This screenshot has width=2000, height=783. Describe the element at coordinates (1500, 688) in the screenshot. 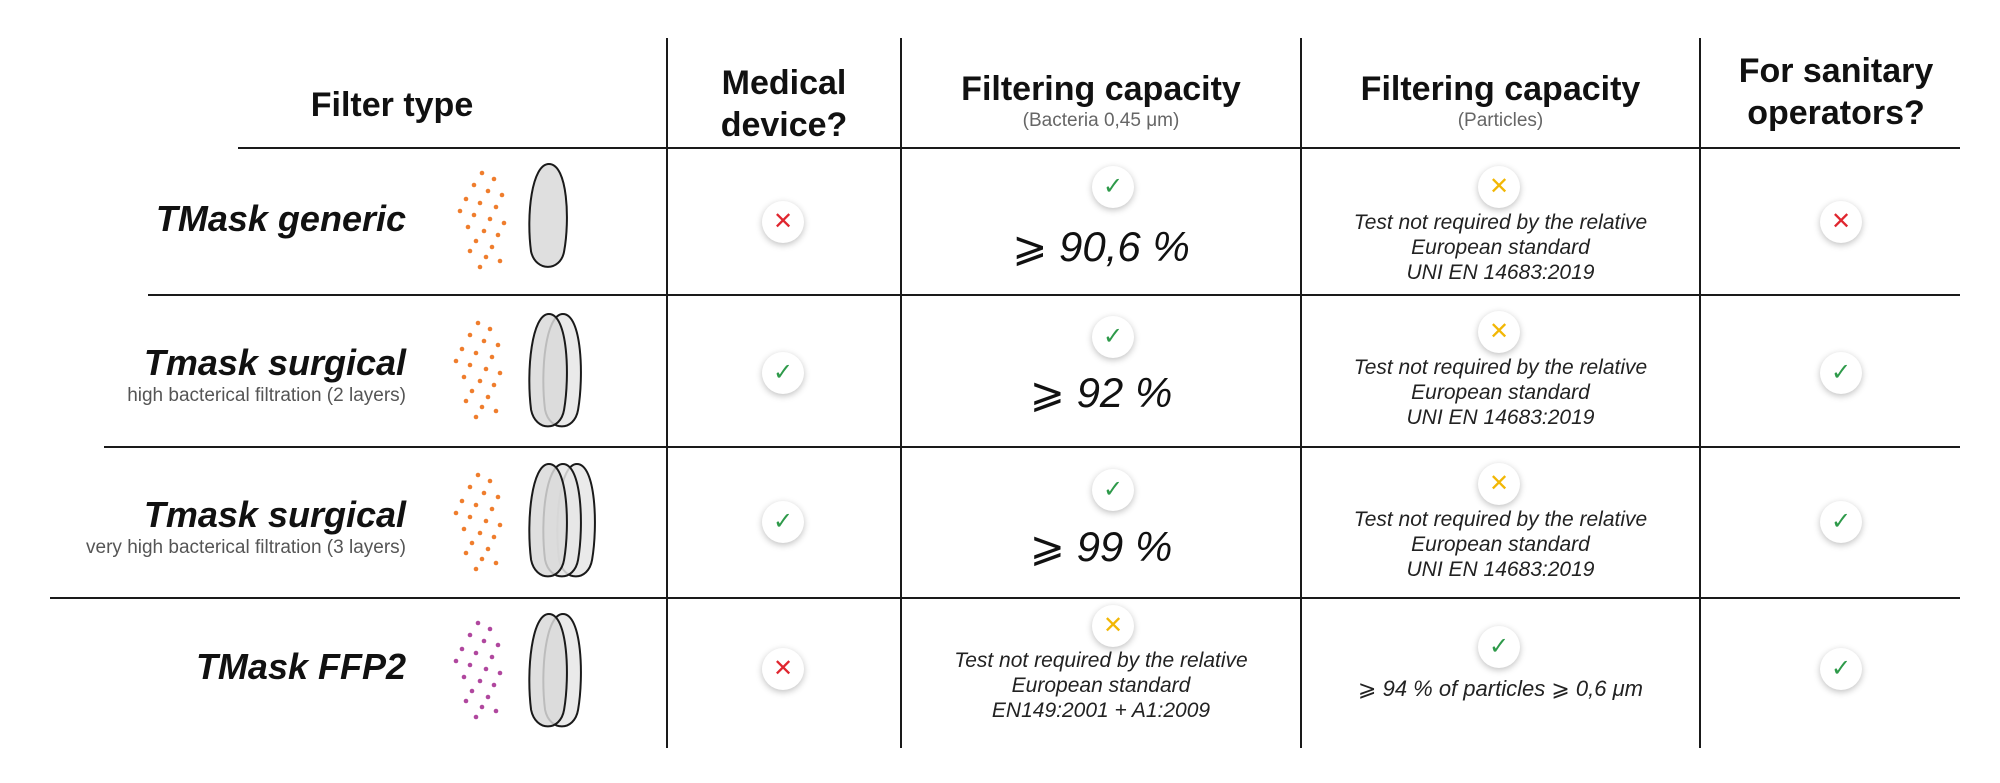

I see `particles-value: ⩾ 94 % of particles ⩾ 0,6 μm` at that location.